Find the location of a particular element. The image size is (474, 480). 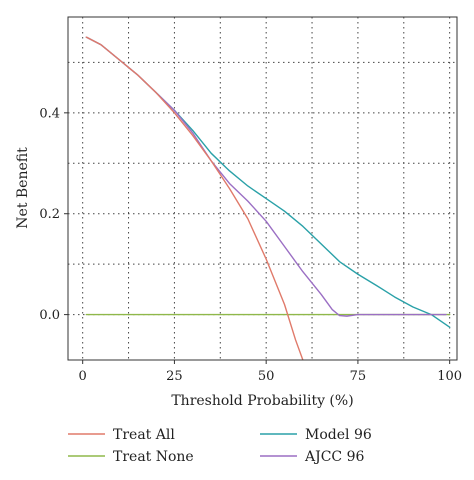

y-axis-title: Net Benefit is located at coordinates (23, 188).